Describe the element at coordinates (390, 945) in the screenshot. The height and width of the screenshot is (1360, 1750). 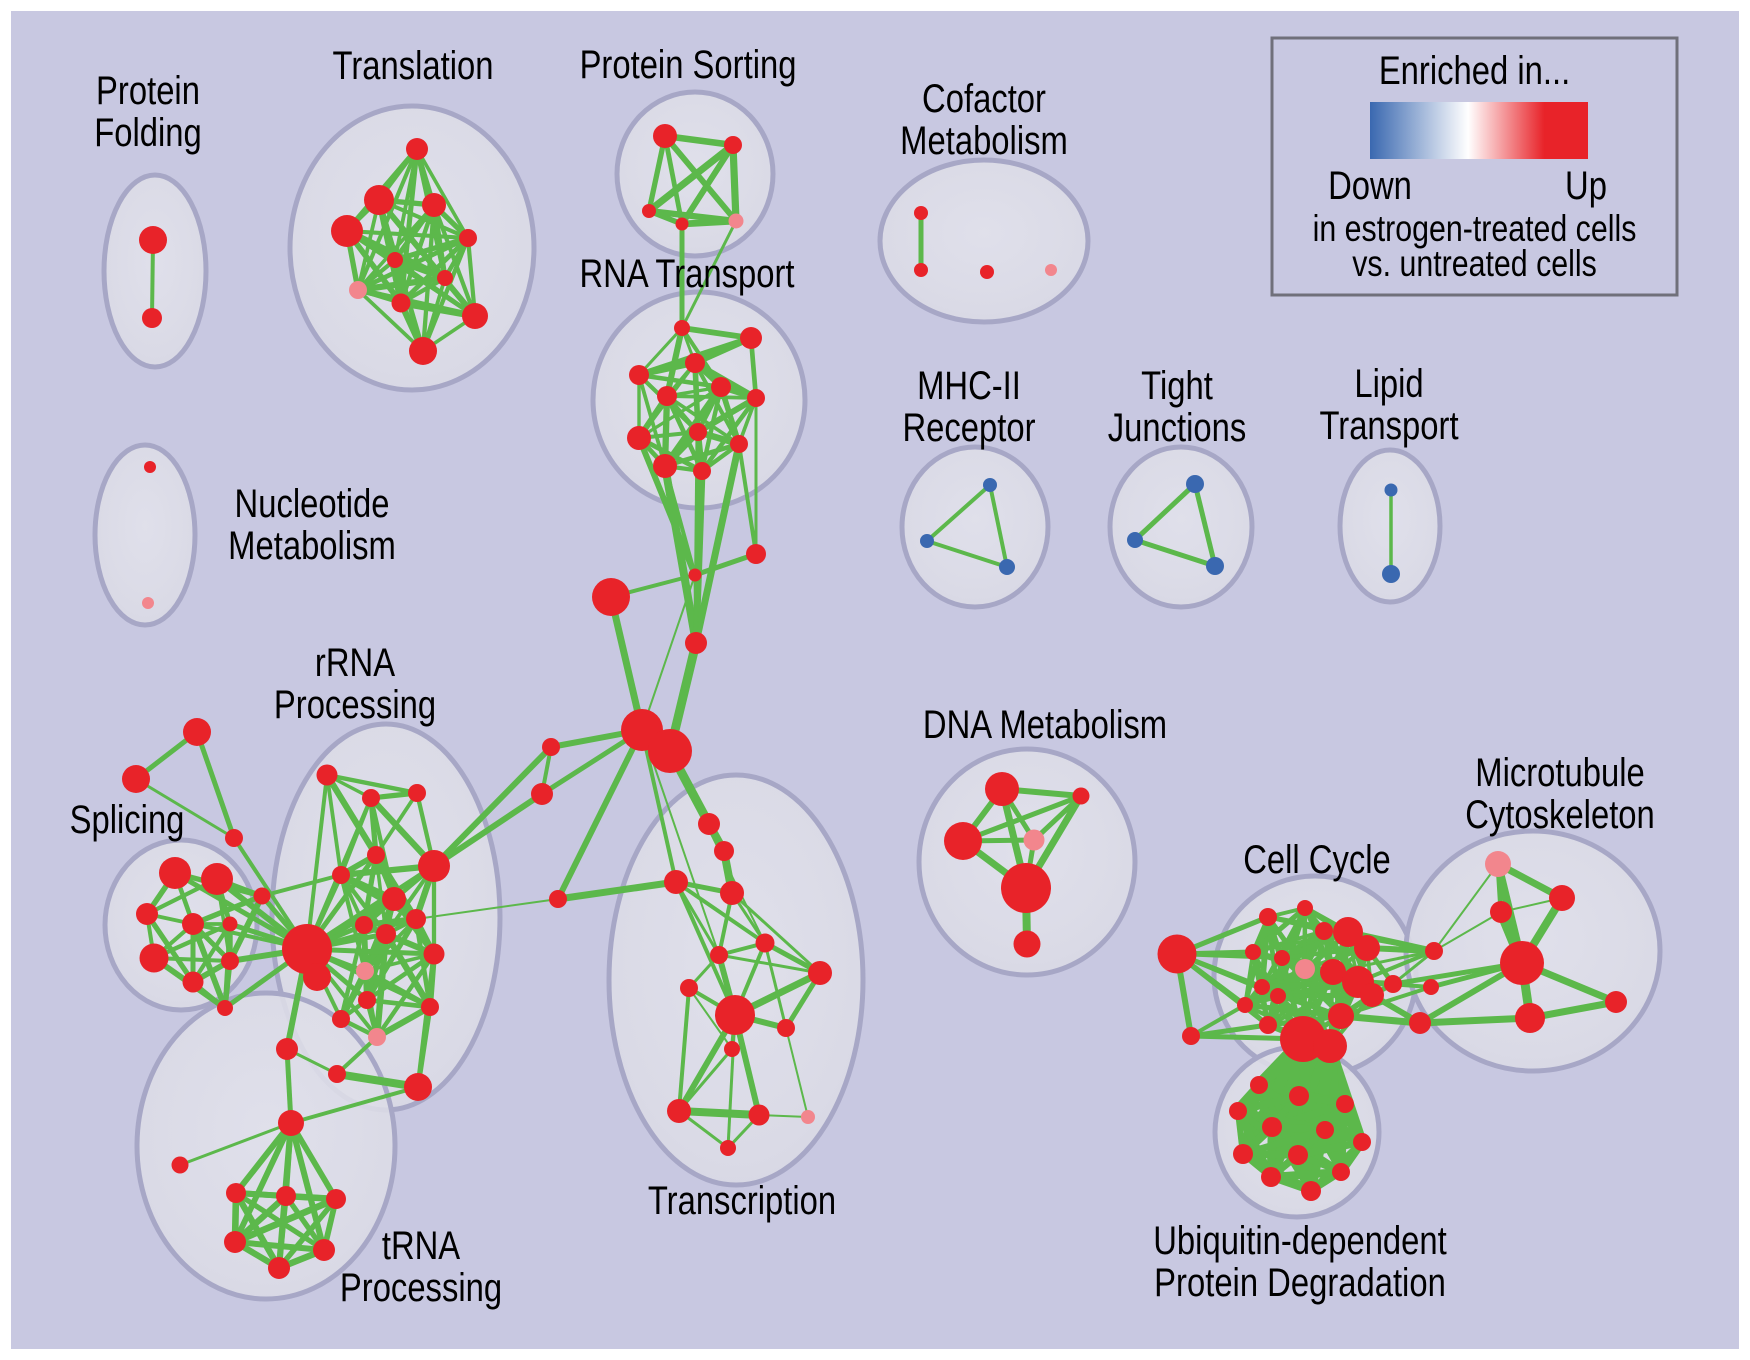
I see `edge-r8-r10` at that location.